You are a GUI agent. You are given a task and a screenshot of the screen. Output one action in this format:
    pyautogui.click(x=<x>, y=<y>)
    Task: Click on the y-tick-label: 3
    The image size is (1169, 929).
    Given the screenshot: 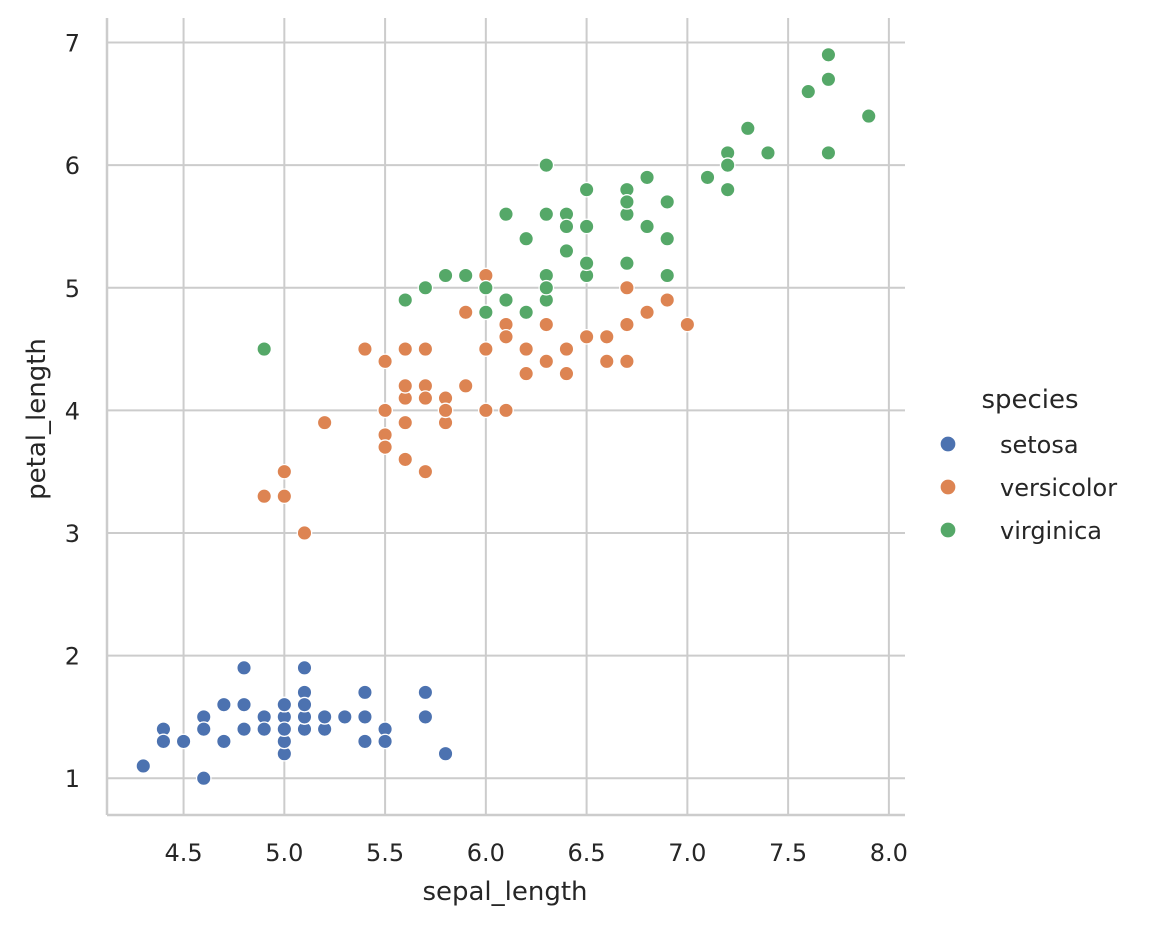 What is the action you would take?
    pyautogui.click(x=72, y=534)
    